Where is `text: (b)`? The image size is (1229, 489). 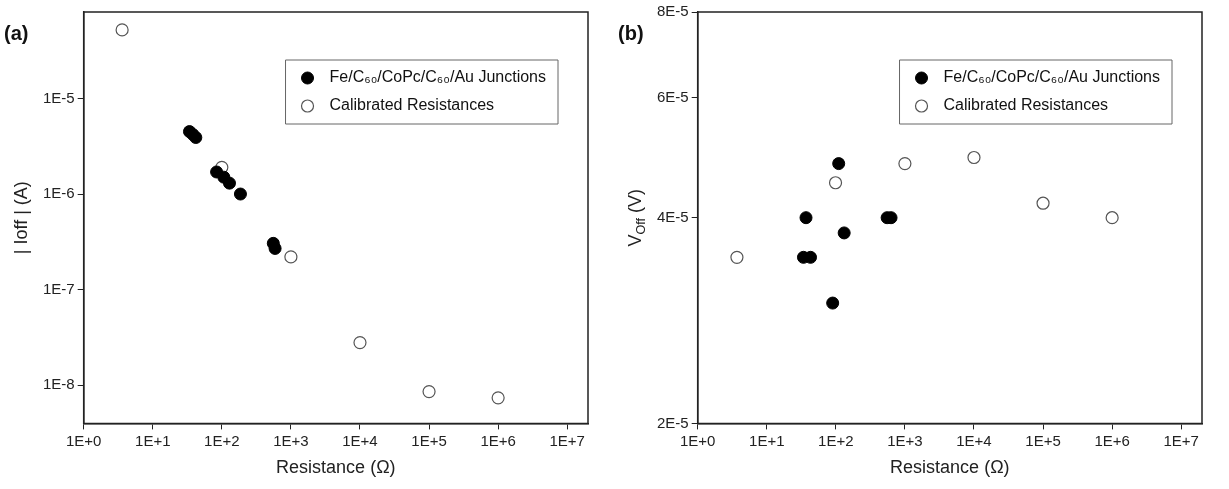 text: (b) is located at coordinates (631, 32).